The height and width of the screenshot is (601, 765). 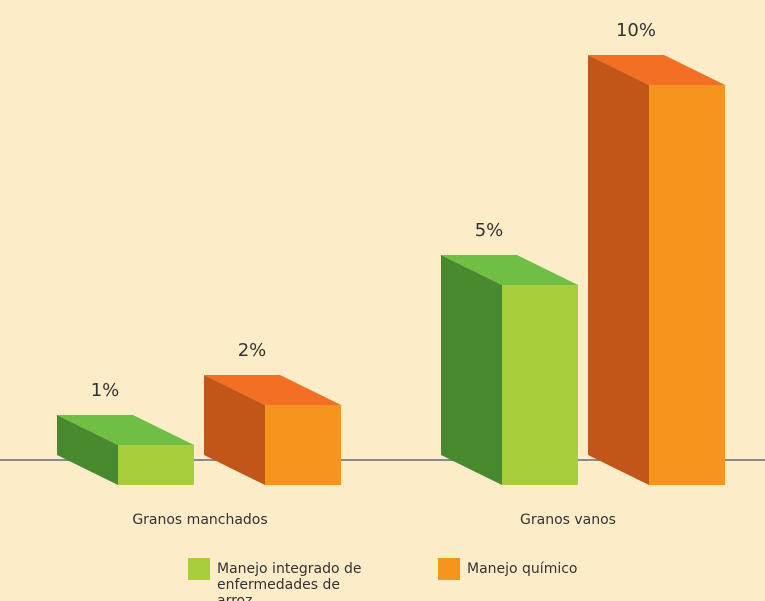 I want to click on x-tick-label: Granos vanos, so click(x=568, y=520).